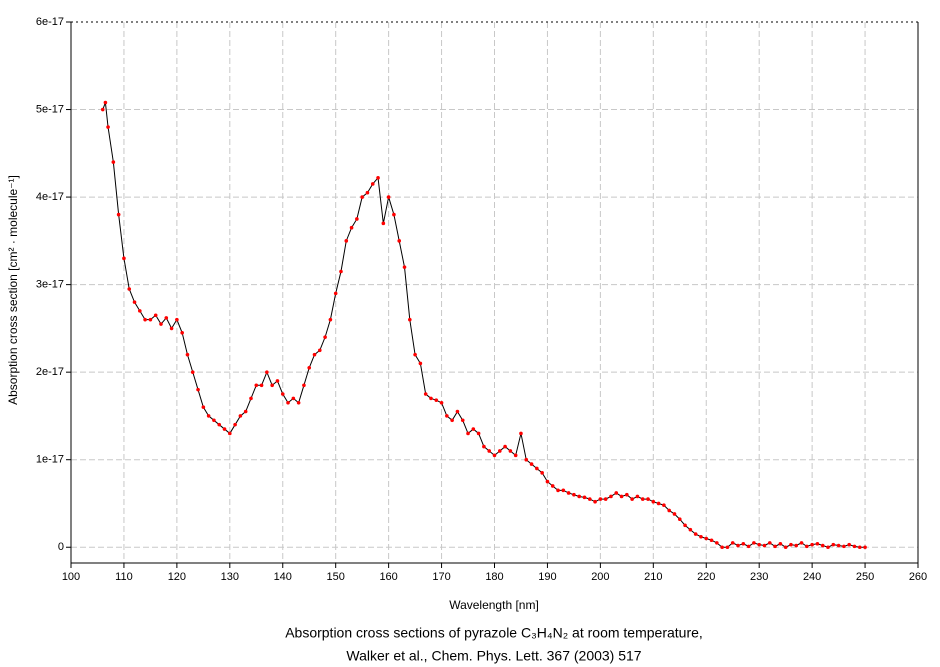 The image size is (940, 667). I want to click on x-axis-label: Wavelength [nm], so click(494, 605).